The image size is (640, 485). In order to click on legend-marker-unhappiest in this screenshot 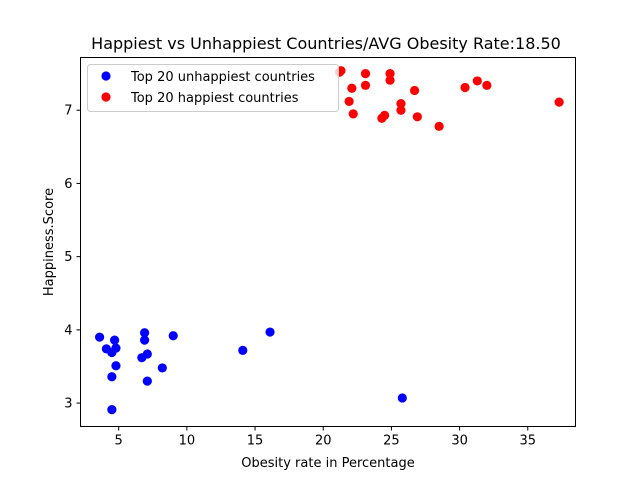, I will do `click(106, 76)`.